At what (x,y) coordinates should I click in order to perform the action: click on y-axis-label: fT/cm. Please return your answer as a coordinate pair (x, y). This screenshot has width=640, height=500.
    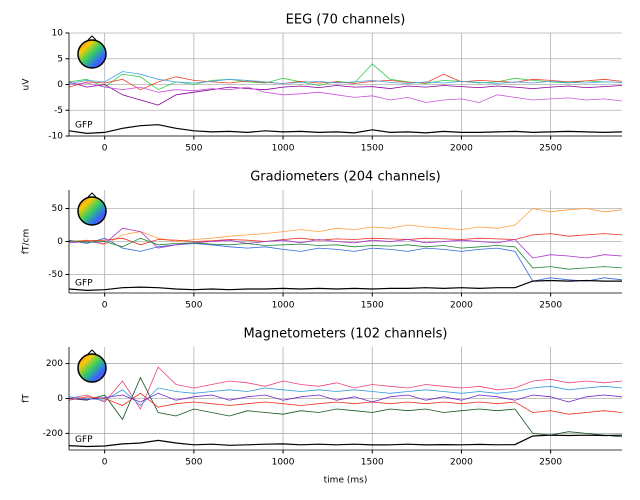
    Looking at the image, I should click on (27, 241).